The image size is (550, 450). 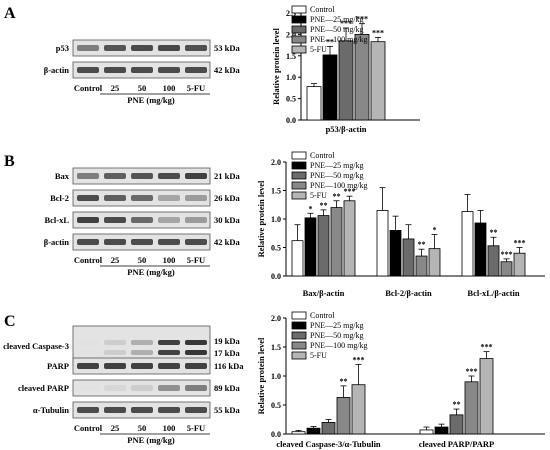 I want to click on blot-kda-label: 19 kDa, so click(x=227, y=341).